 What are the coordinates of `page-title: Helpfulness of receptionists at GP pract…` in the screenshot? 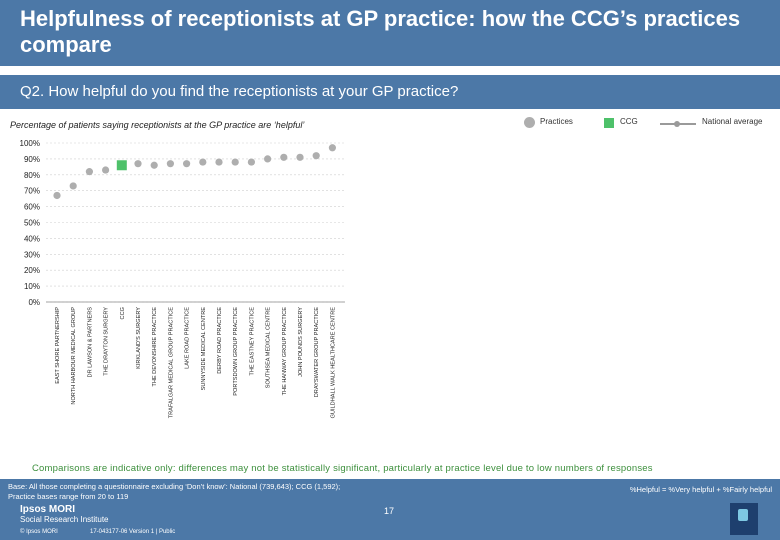 It's located at (380, 31).